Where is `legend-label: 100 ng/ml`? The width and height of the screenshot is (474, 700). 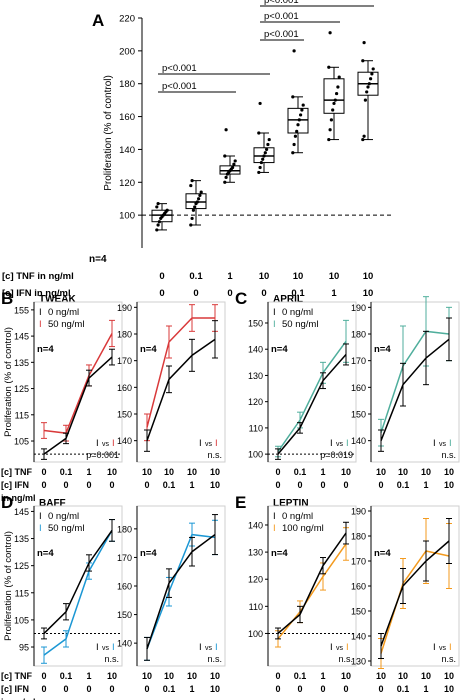
legend-label: 100 ng/ml is located at coordinates (303, 528).